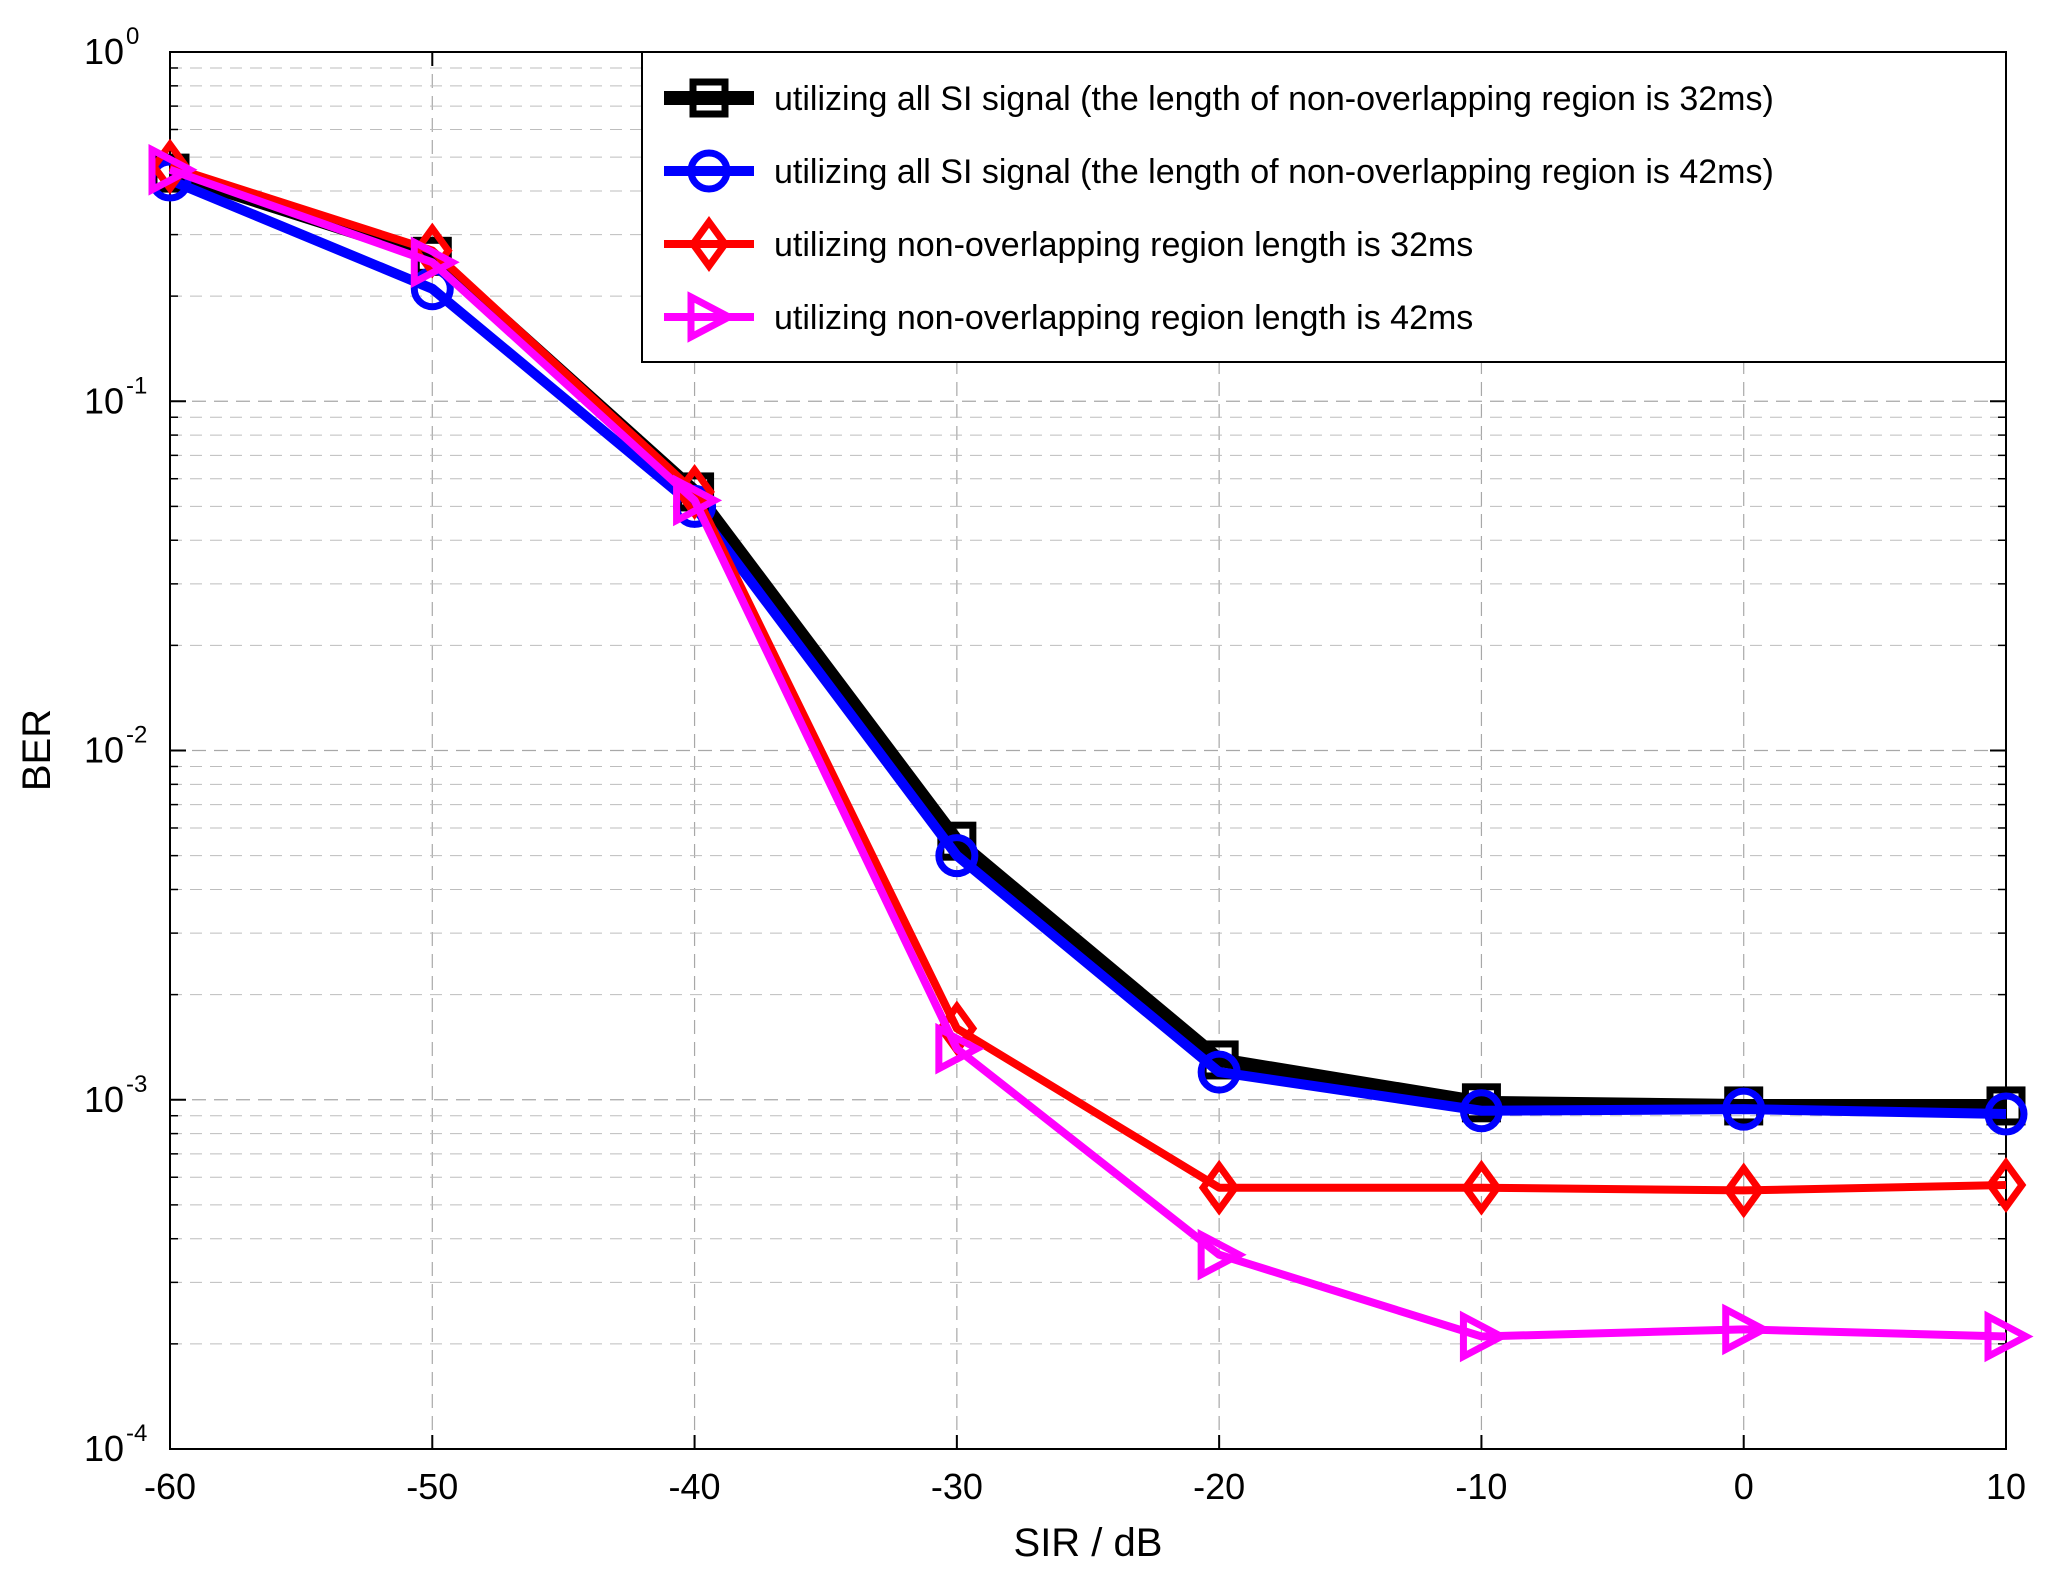  What do you see at coordinates (170, 1486) in the screenshot?
I see `x-tick-label: -60` at bounding box center [170, 1486].